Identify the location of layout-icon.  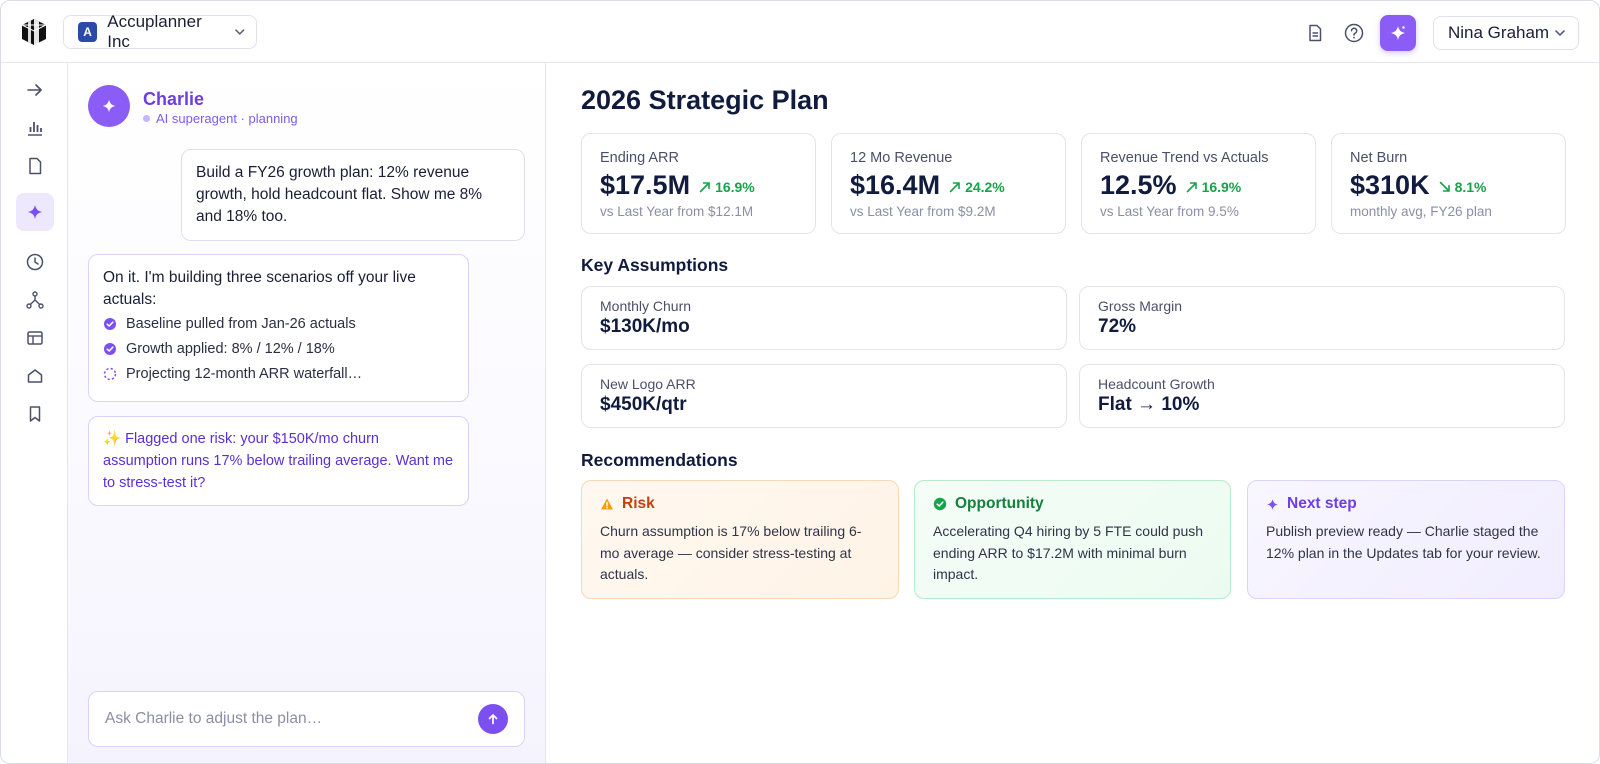
(35, 338).